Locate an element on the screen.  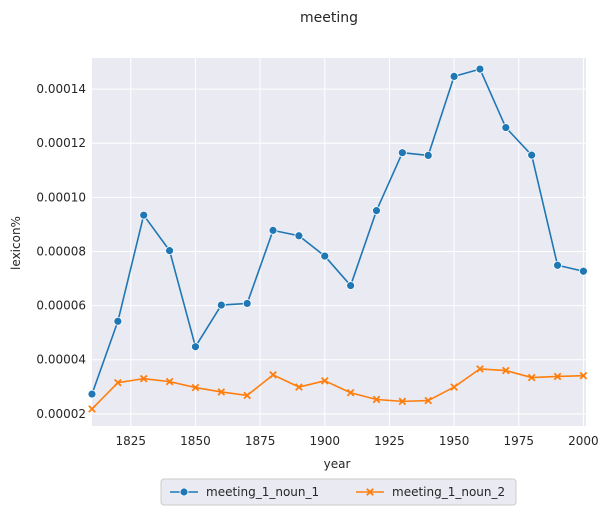
legend-label: meeting_1_noun_2 is located at coordinates (448, 492).